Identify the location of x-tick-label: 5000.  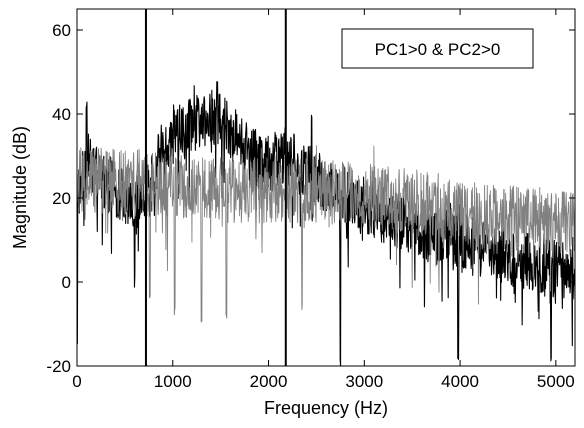
(556, 381).